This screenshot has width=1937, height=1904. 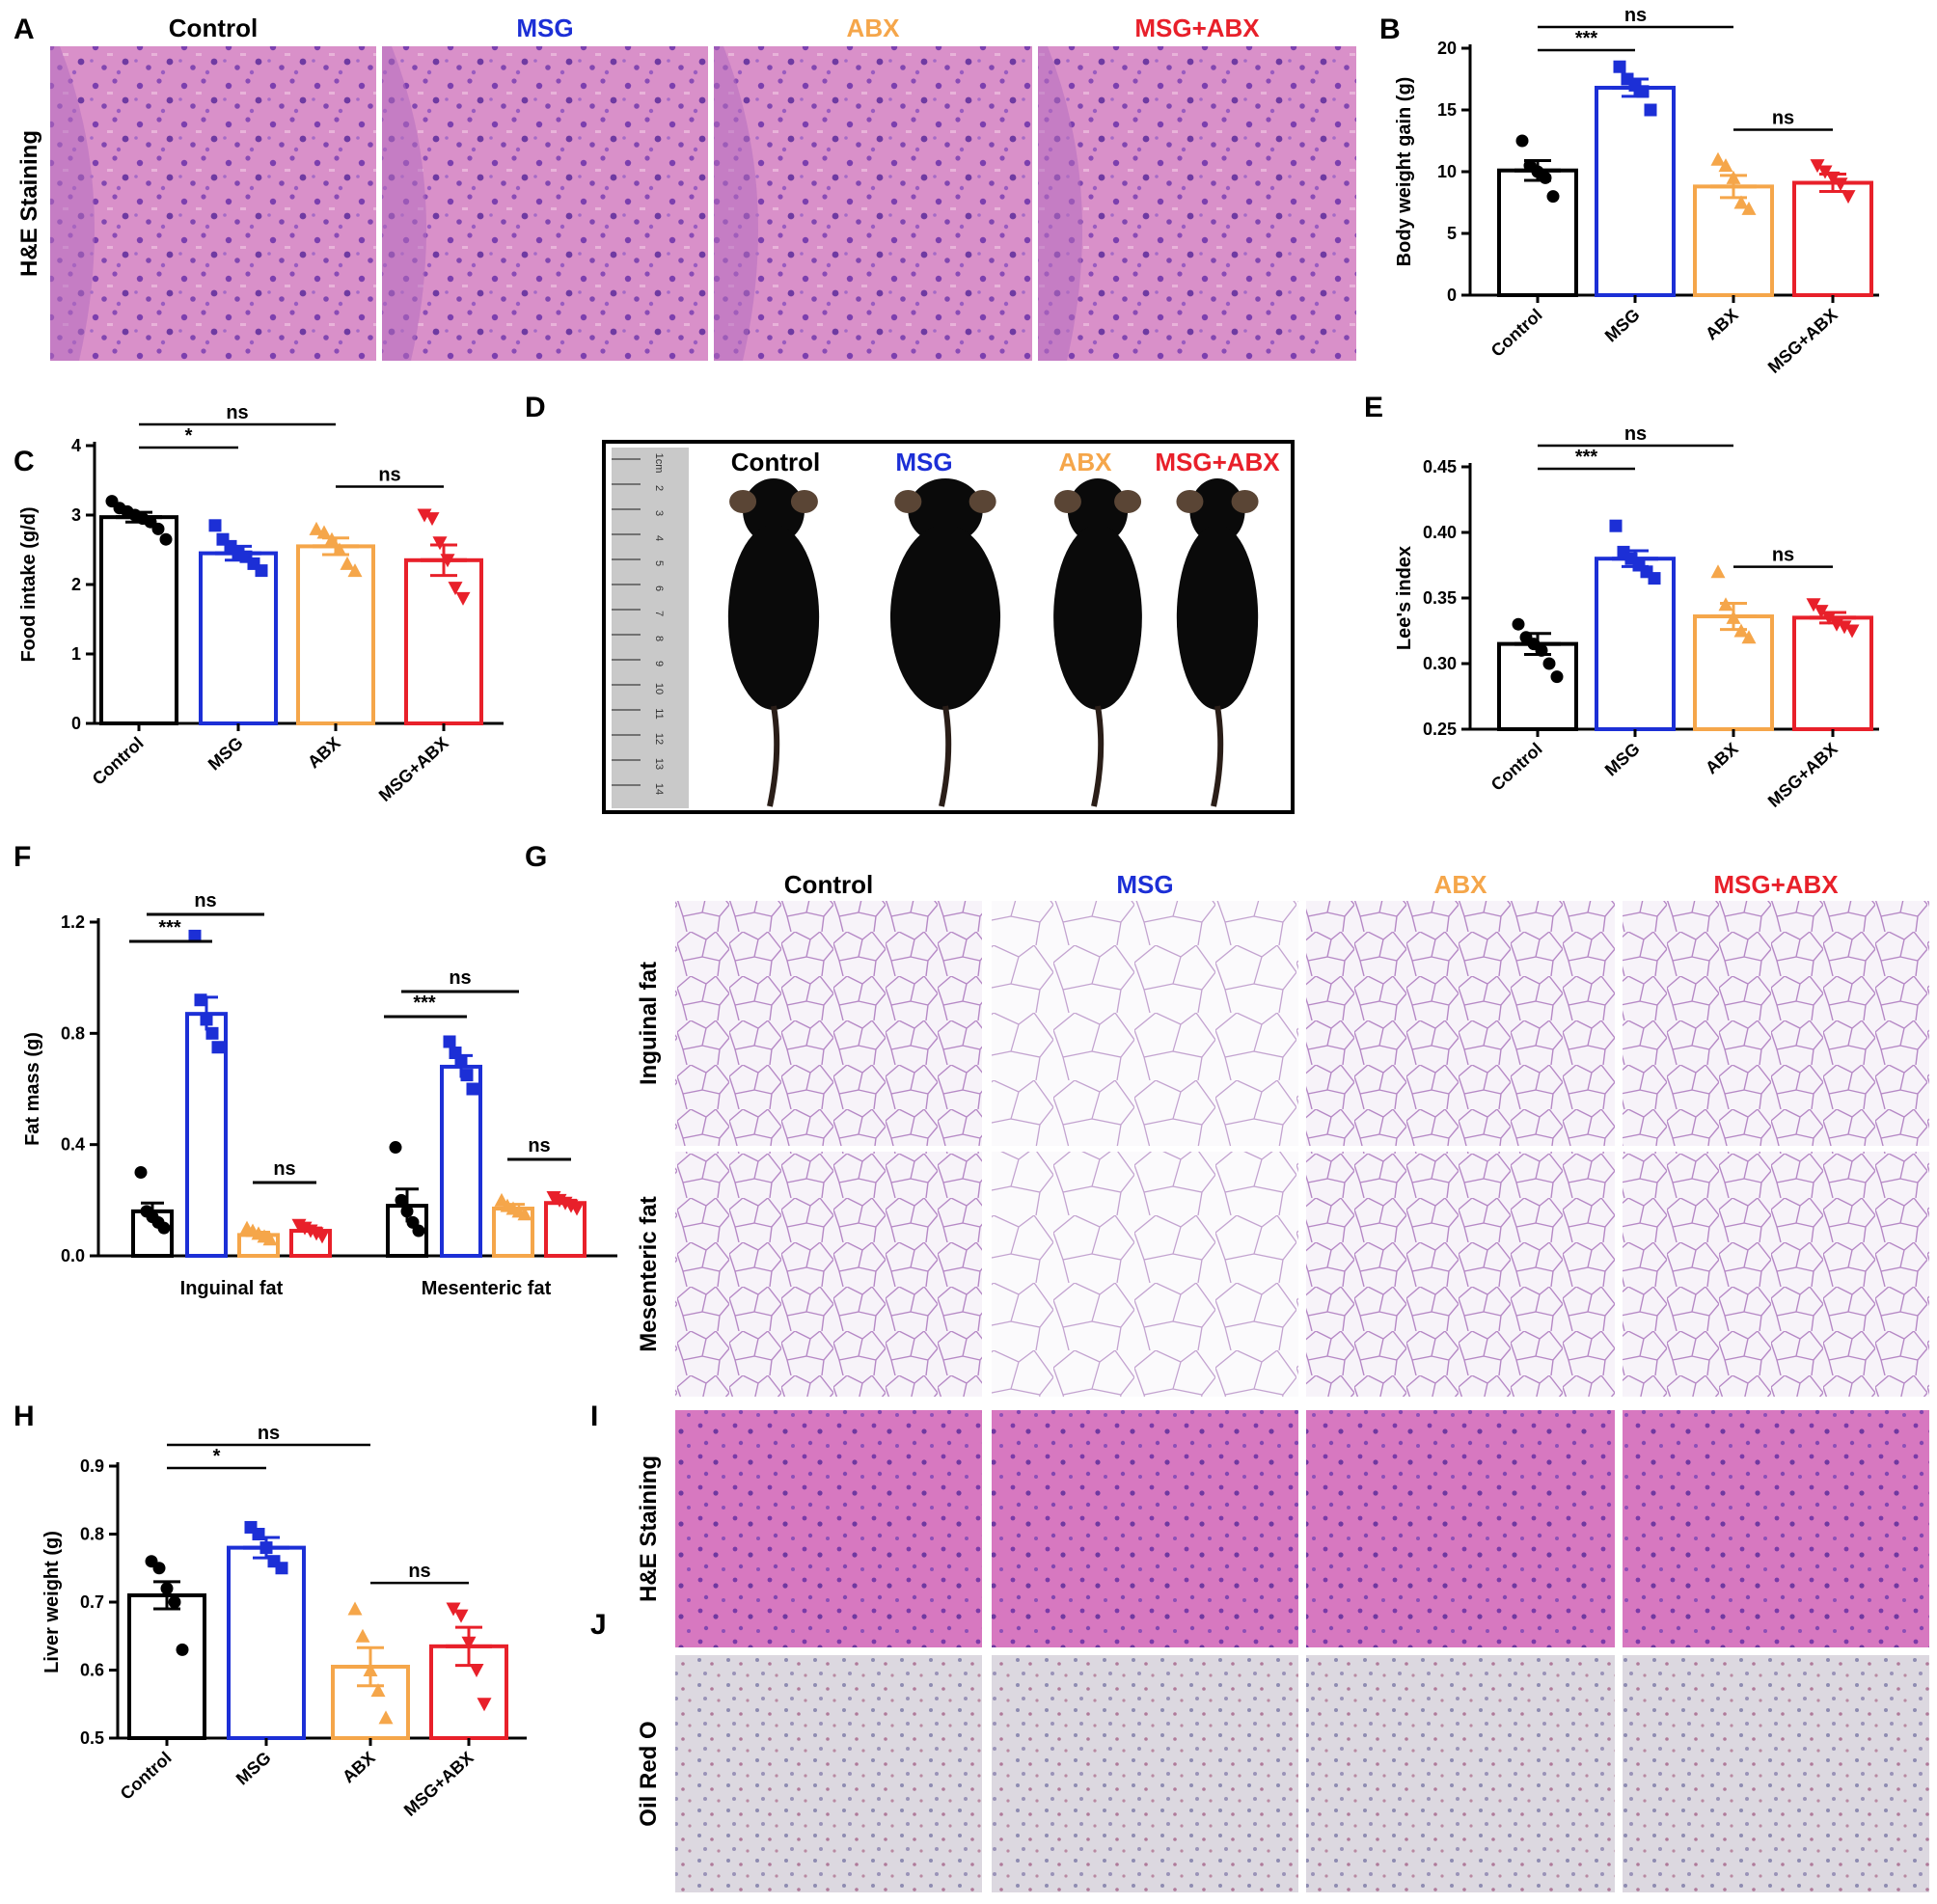 What do you see at coordinates (1144, 884) in the screenshot?
I see `panel-g-col-1: MSG` at bounding box center [1144, 884].